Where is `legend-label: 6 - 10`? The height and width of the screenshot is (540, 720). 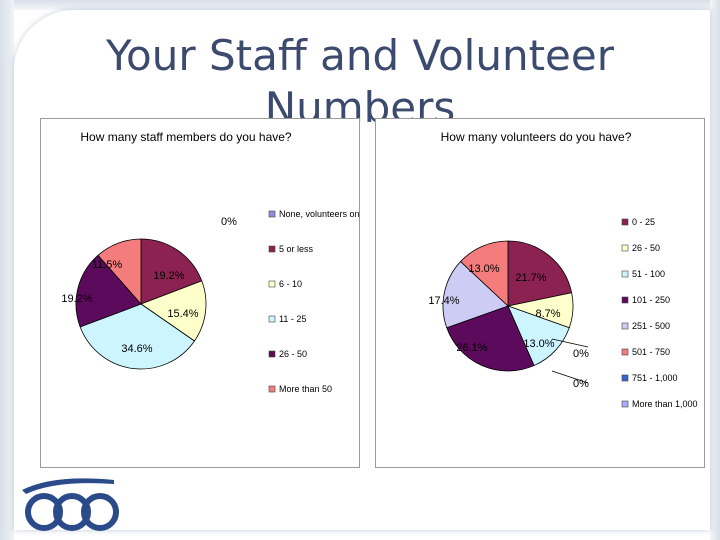 legend-label: 6 - 10 is located at coordinates (290, 284).